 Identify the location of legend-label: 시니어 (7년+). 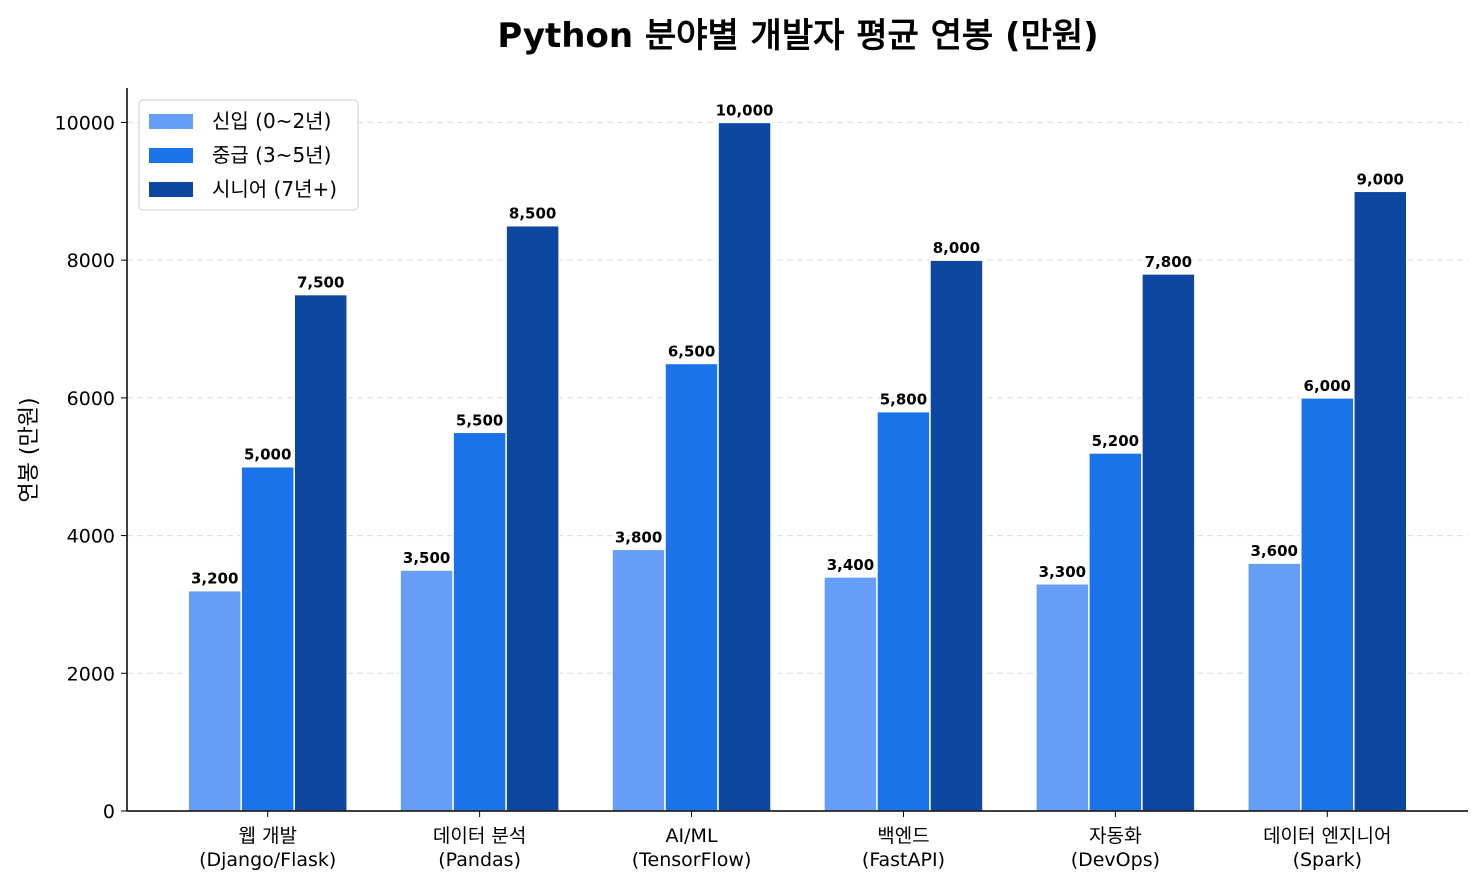
(274, 189).